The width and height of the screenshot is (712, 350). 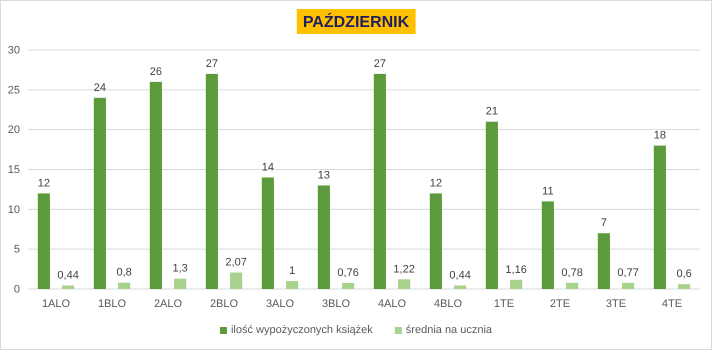 What do you see at coordinates (572, 272) in the screenshot?
I see `data-label: 0,78` at bounding box center [572, 272].